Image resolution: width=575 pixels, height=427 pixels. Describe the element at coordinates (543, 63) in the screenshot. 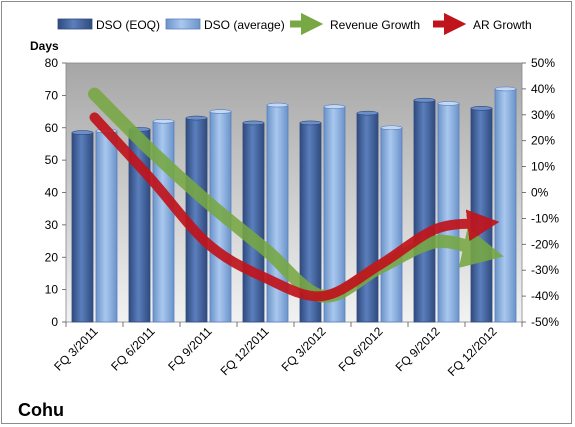

I see `y-right-tick-label: 50%` at that location.